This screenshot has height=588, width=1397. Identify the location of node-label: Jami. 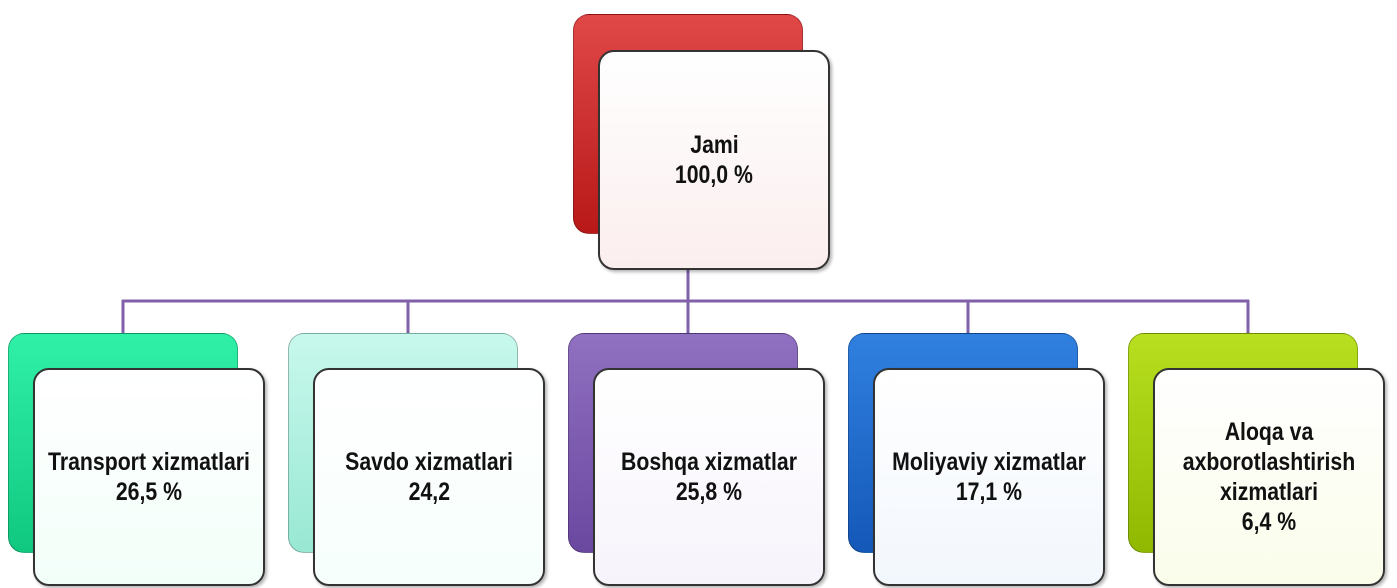
(714, 145).